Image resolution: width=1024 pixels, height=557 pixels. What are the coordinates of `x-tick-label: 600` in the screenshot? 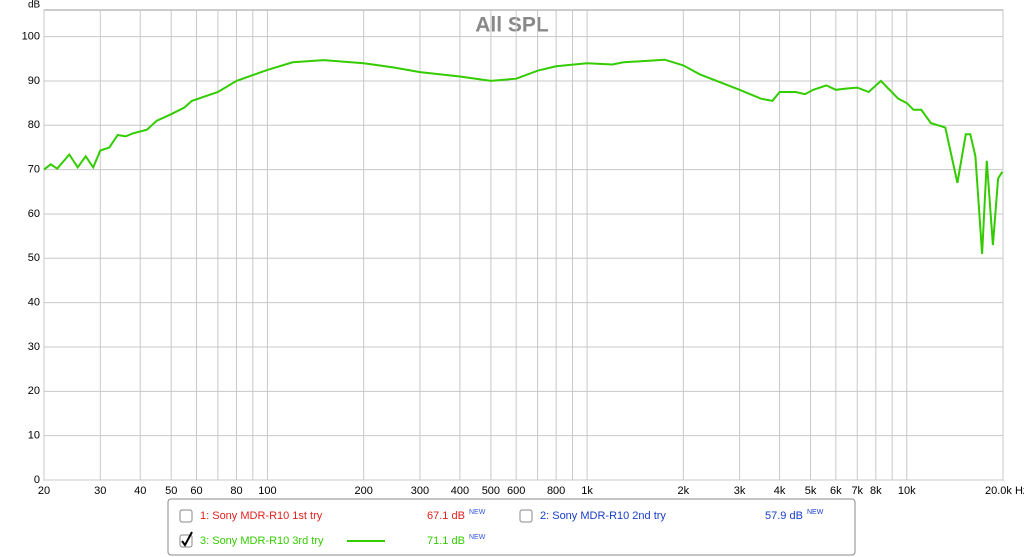 It's located at (516, 491).